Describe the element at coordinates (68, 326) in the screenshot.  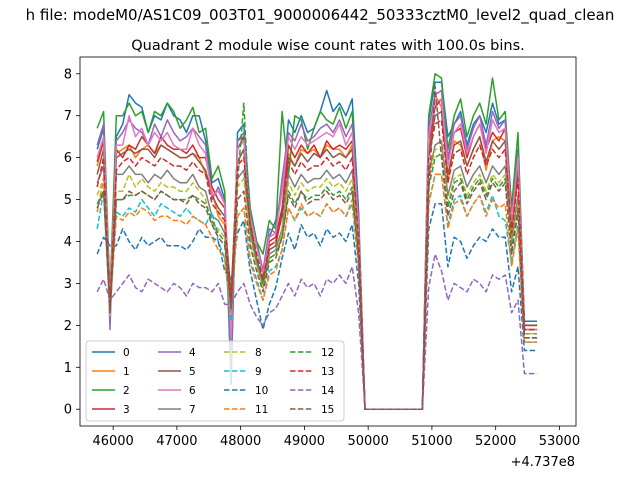
I see `y-tick-label: 2` at that location.